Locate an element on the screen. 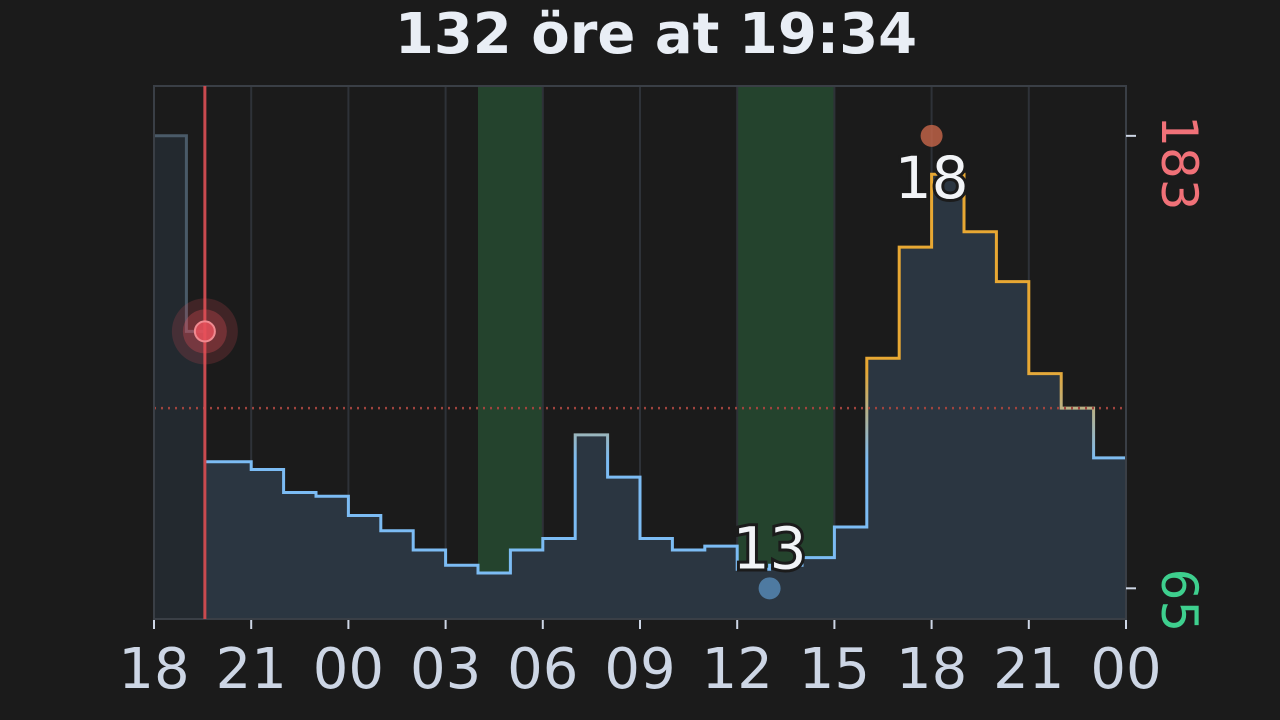 Image resolution: width=1280 pixels, height=720 pixels. chart-title: 132 öre at 19:34 is located at coordinates (656, 34).